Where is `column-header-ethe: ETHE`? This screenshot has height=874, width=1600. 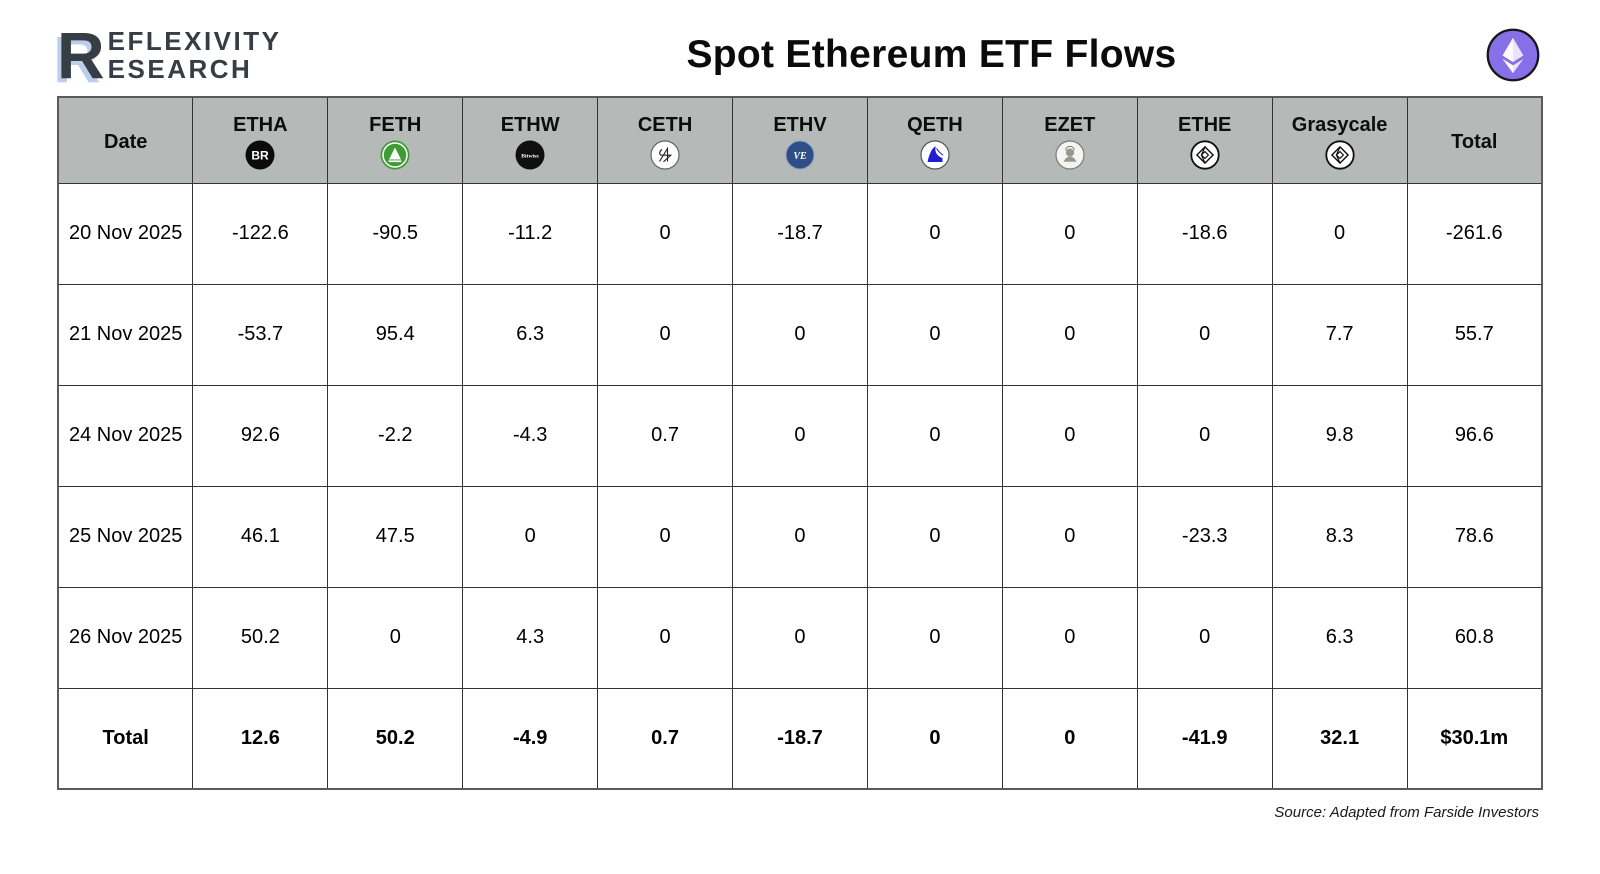
column-header-ethe: ETHE is located at coordinates (1204, 140).